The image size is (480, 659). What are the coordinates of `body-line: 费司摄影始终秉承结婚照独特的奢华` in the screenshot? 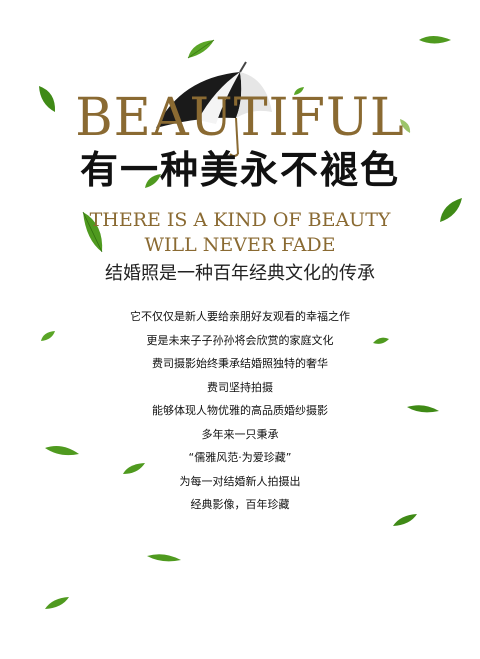 It's located at (240, 363).